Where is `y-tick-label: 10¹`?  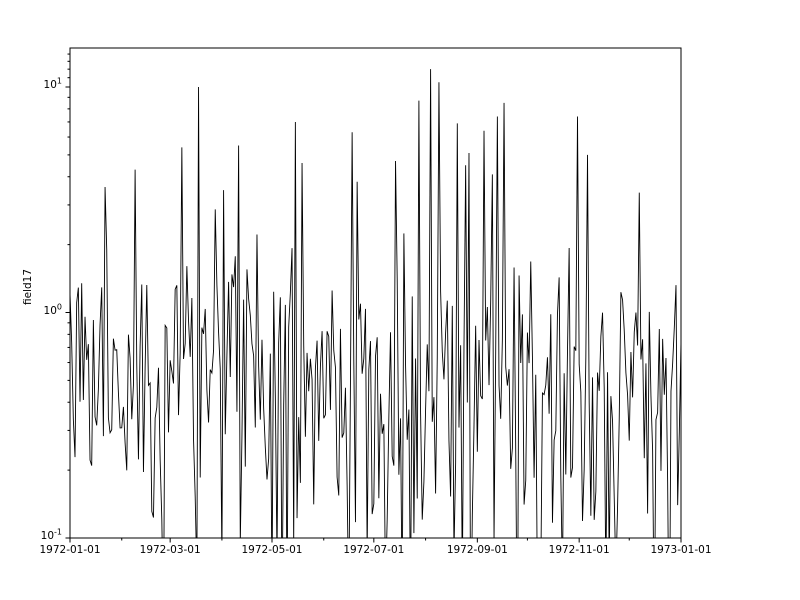 y-tick-label: 10¹ is located at coordinates (52, 83).